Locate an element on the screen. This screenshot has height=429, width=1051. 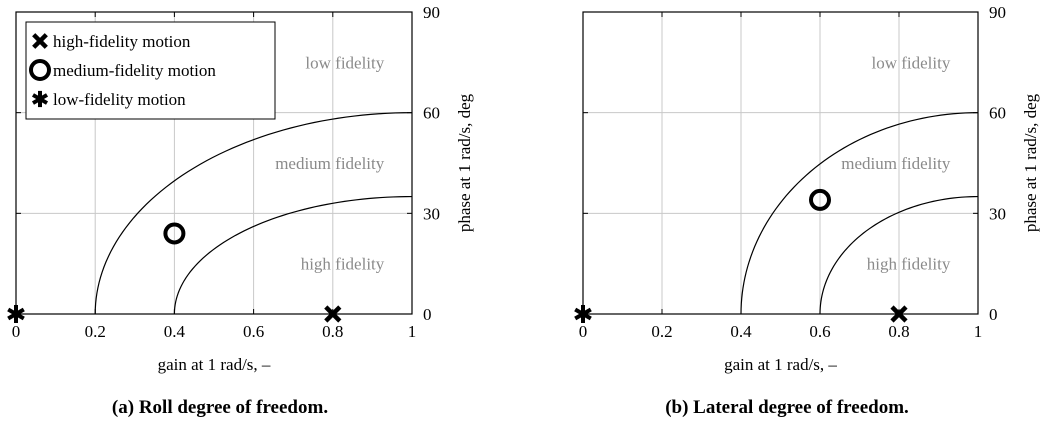
legend-label-2: medium-fidelity motion is located at coordinates (134, 70).